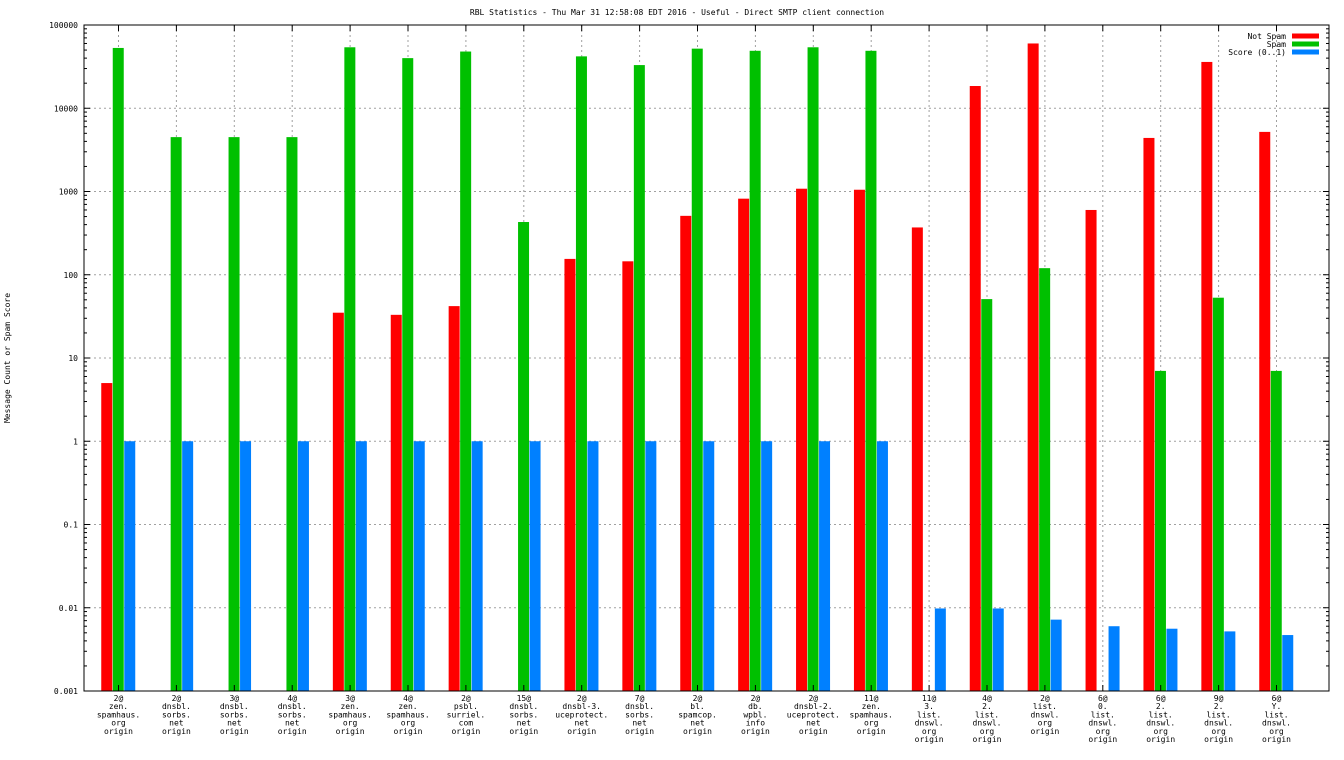 The height and width of the screenshot is (760, 1344). What do you see at coordinates (75, 441) in the screenshot?
I see `y-tick-label: 1` at bounding box center [75, 441].